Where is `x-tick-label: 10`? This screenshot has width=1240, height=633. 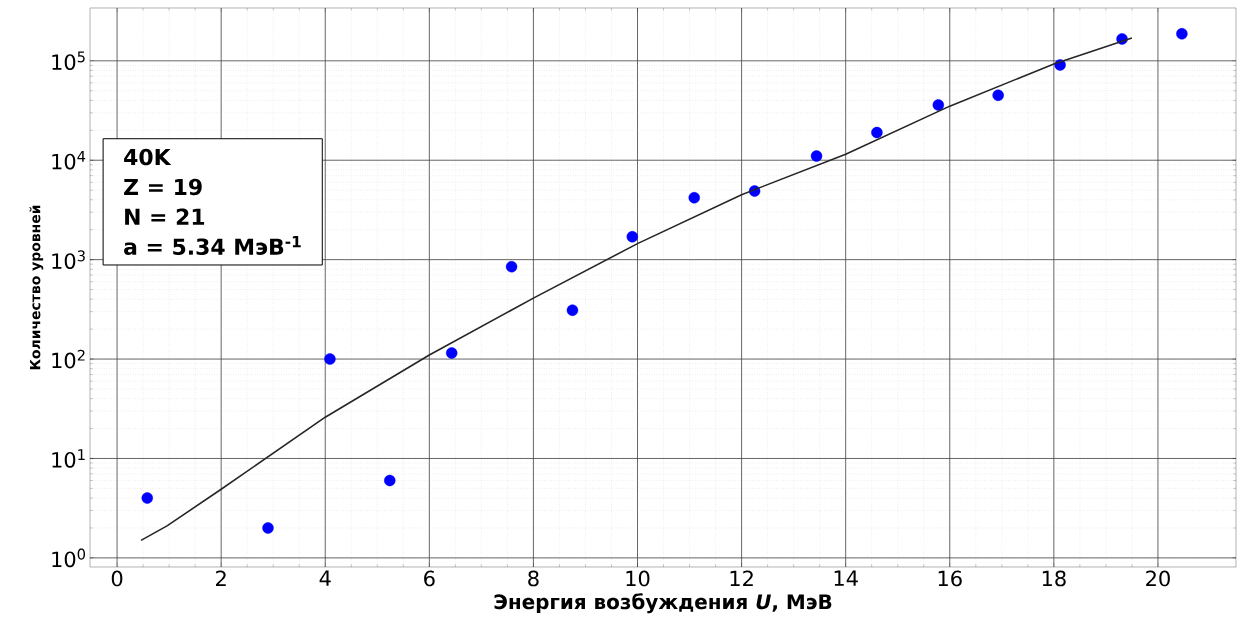
x-tick-label: 10 is located at coordinates (638, 578).